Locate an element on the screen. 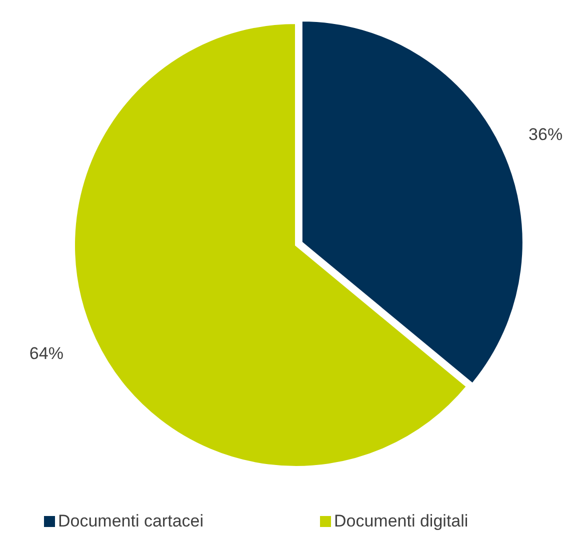 The height and width of the screenshot is (534, 569). data-label: 64% is located at coordinates (46, 353).